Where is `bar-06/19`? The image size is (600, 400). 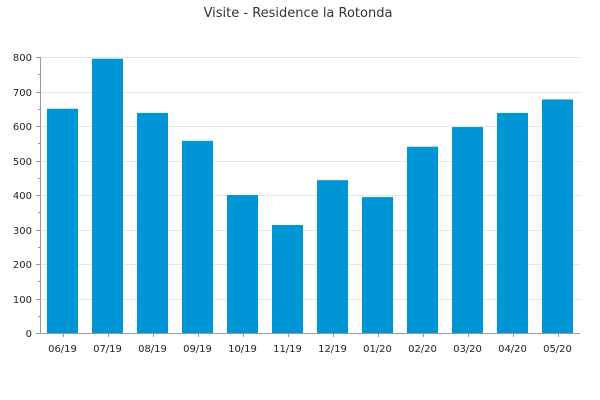
bar-06/19 is located at coordinates (62, 220).